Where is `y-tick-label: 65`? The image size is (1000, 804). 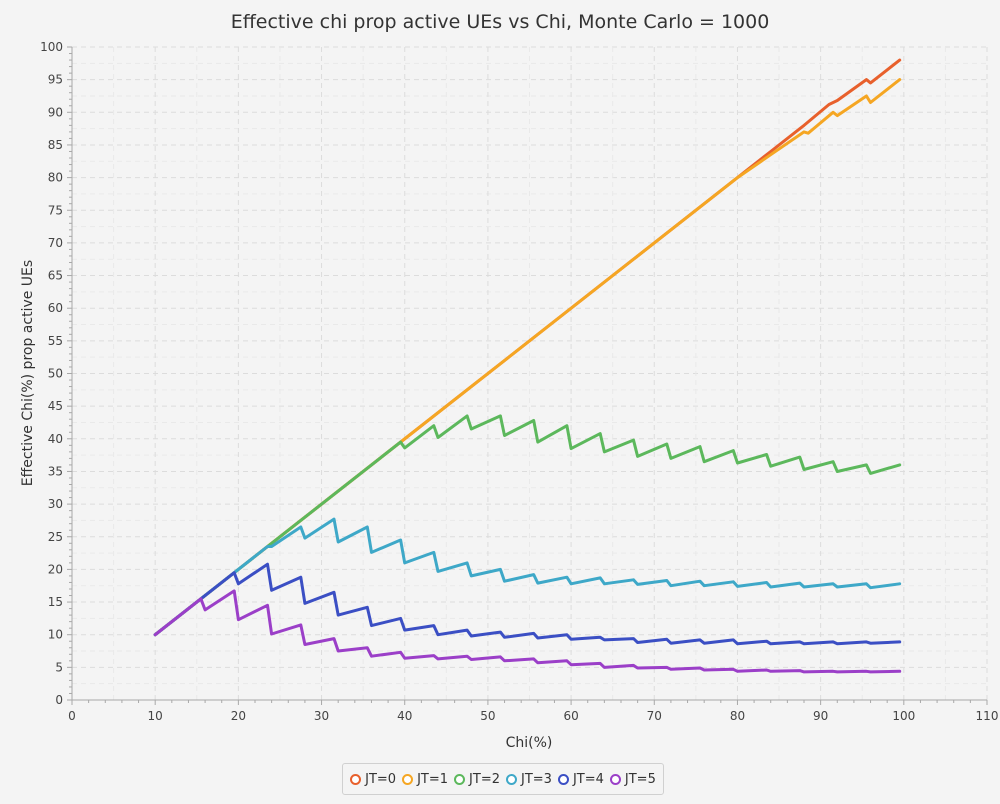 y-tick-label: 65 is located at coordinates (55, 276).